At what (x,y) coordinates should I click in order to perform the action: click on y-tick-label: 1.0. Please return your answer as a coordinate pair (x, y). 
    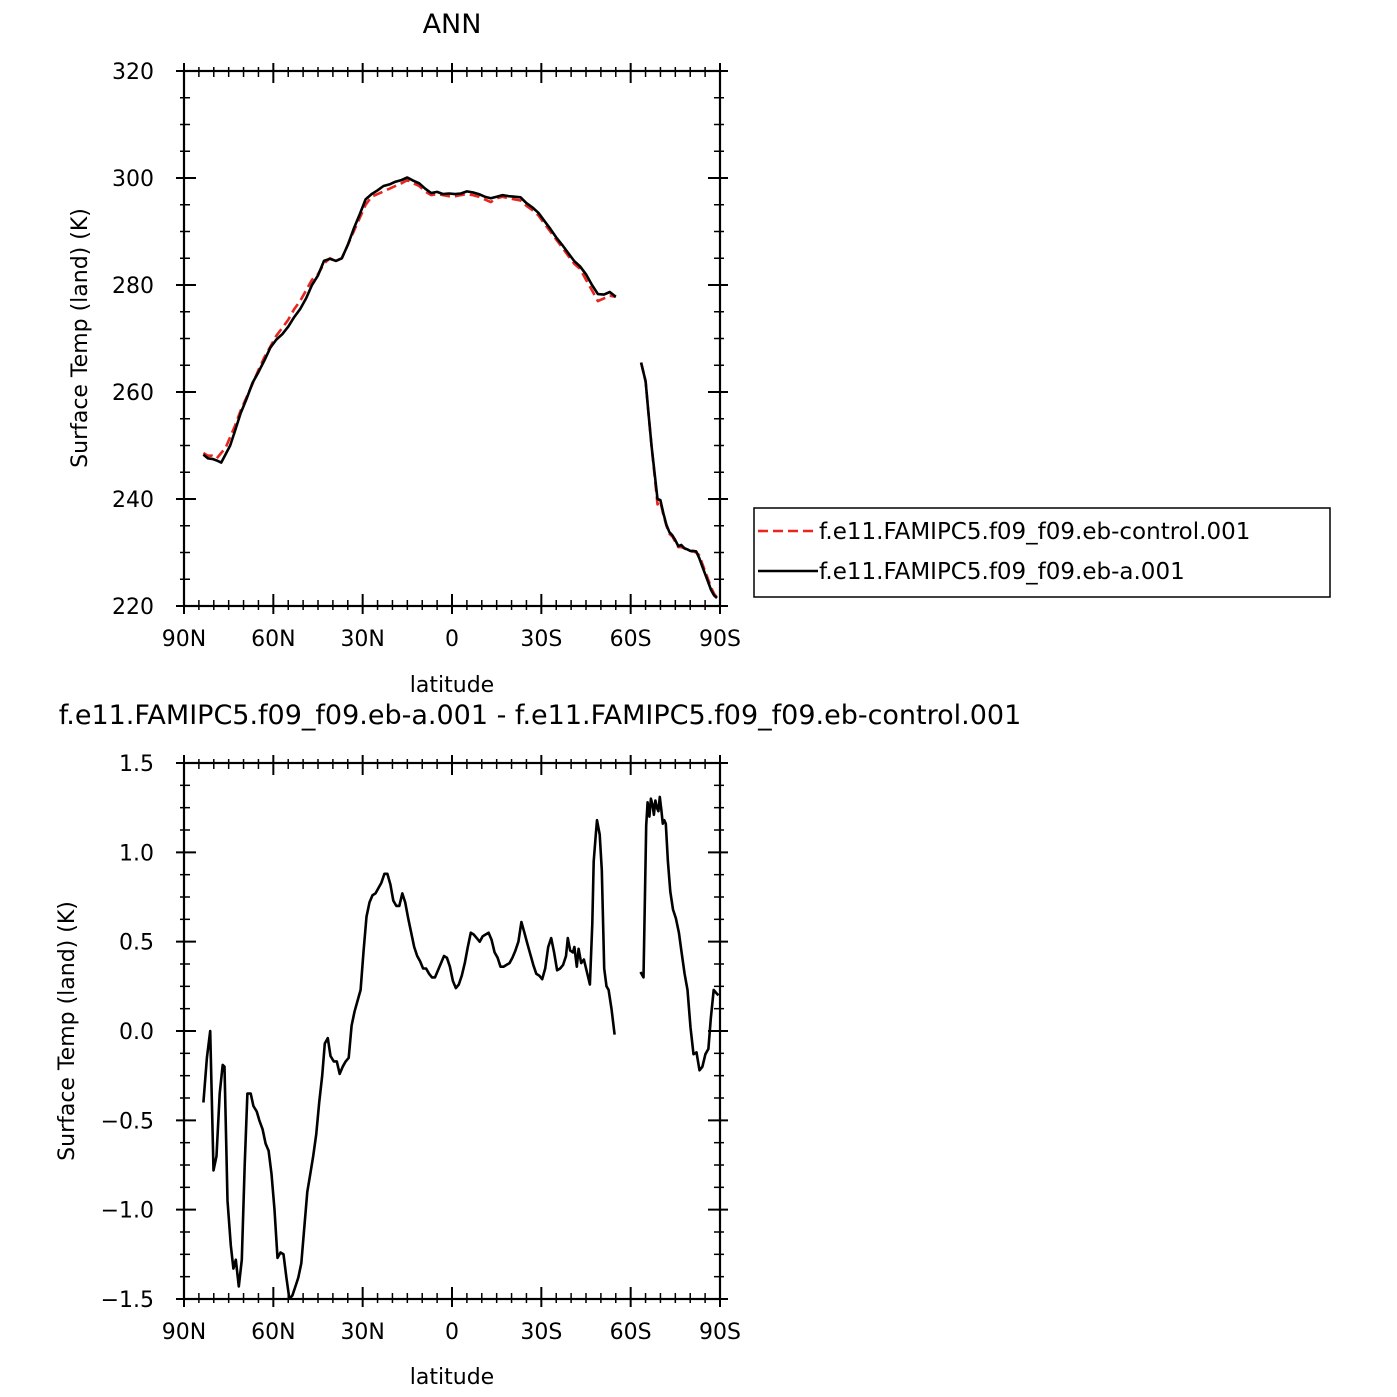
    Looking at the image, I should click on (136, 853).